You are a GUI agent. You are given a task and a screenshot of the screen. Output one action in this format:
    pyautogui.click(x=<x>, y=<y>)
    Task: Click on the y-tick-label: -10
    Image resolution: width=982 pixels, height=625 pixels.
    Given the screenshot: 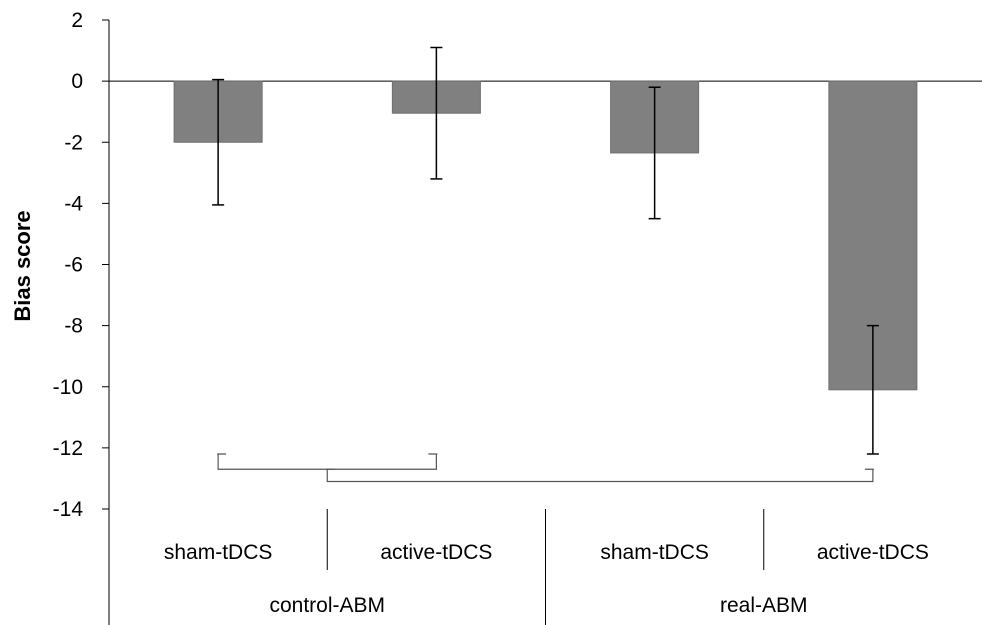 What is the action you would take?
    pyautogui.click(x=68, y=387)
    